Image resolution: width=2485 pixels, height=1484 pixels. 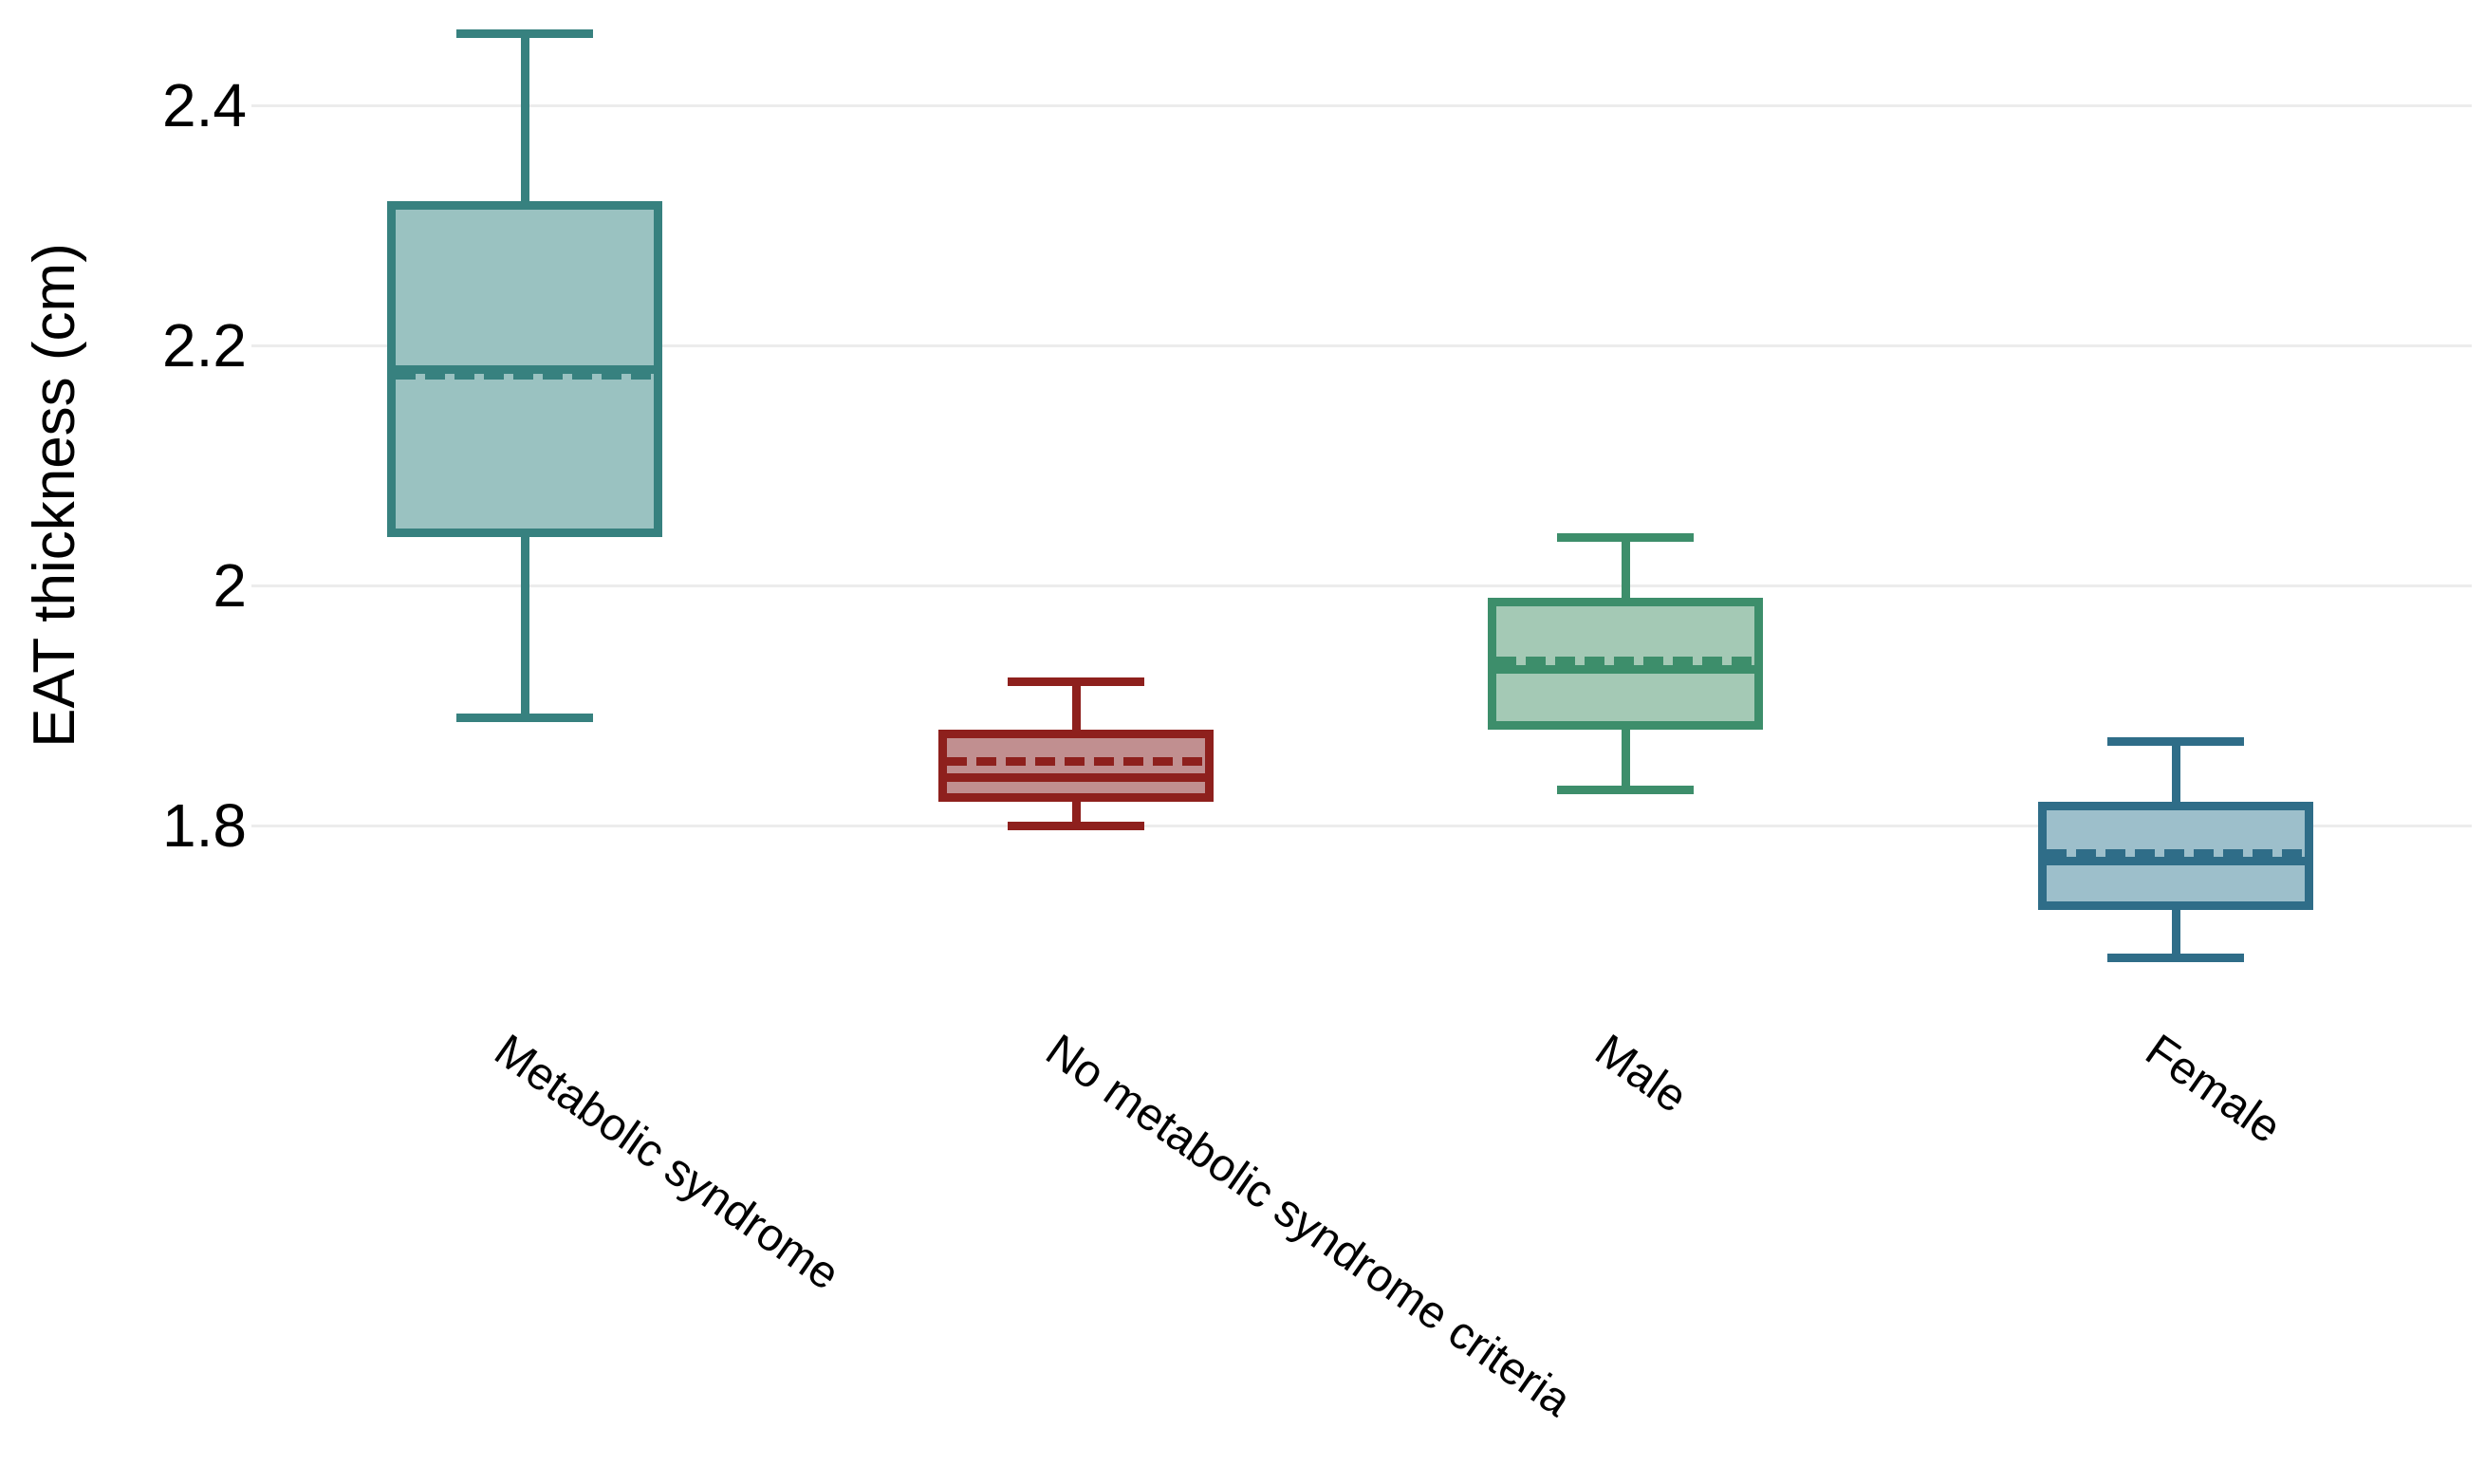 I want to click on whisker-upper-stem-no-metabolic-syndrome-criteria, so click(x=1076, y=705).